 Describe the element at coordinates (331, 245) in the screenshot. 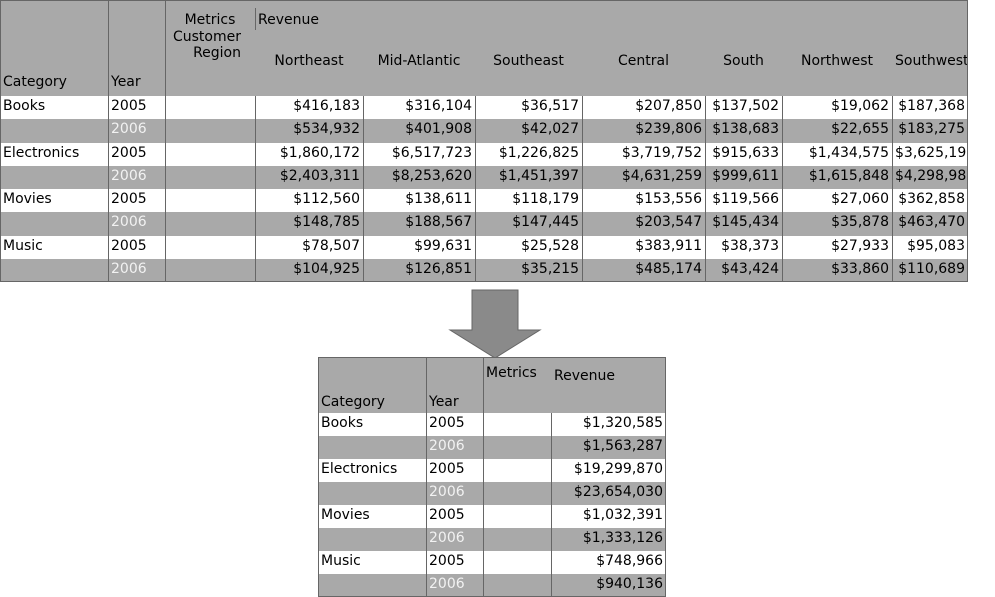

I see `value-cell: $78,507` at that location.